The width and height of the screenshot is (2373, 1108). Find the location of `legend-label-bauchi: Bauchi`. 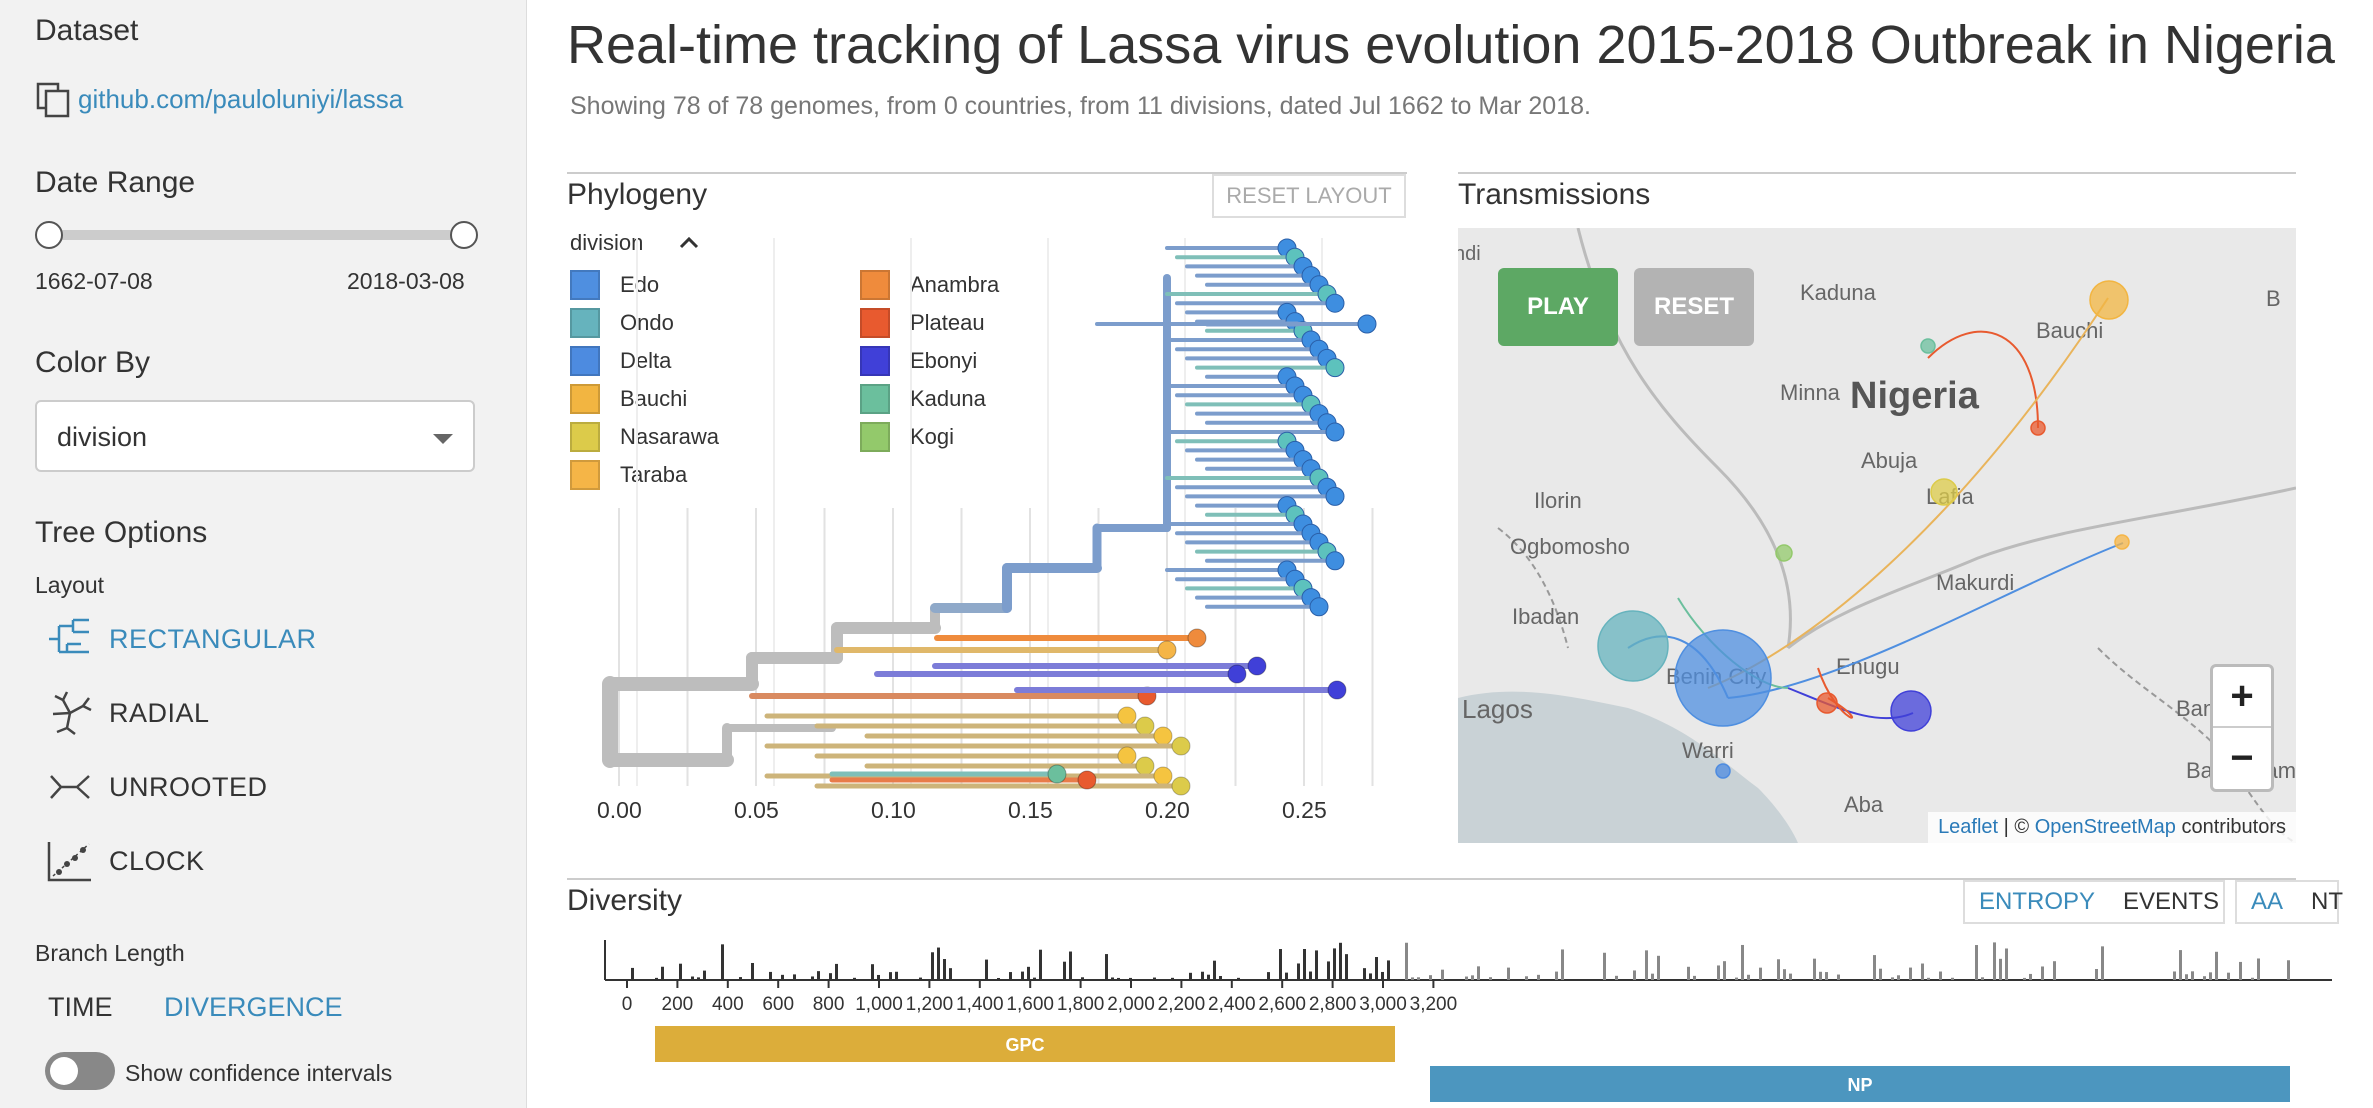

legend-label-bauchi: Bauchi is located at coordinates (654, 398).